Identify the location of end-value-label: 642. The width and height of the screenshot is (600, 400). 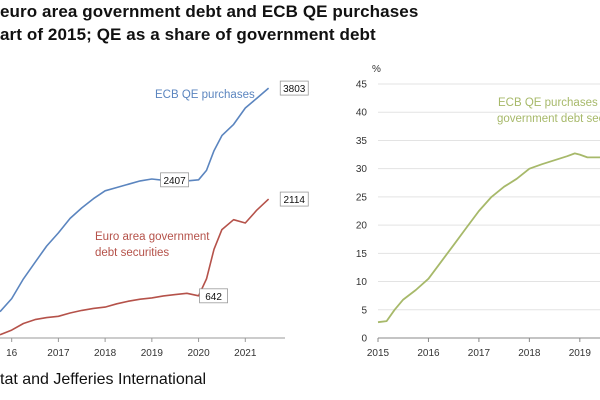
(213, 297).